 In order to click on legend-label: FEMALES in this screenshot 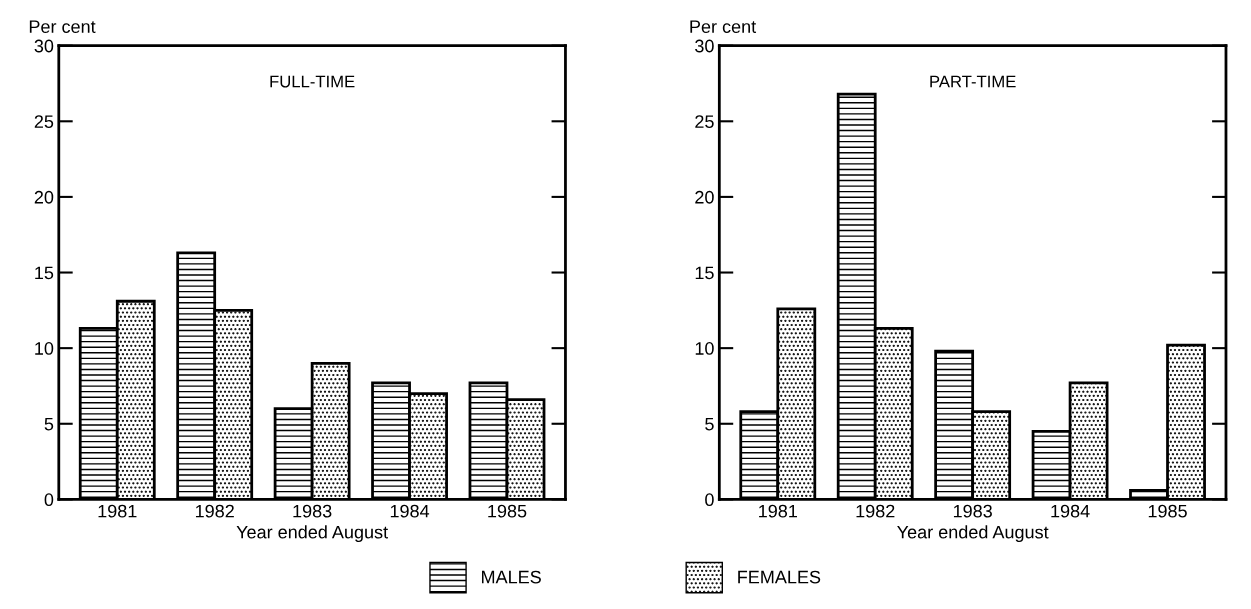, I will do `click(779, 577)`.